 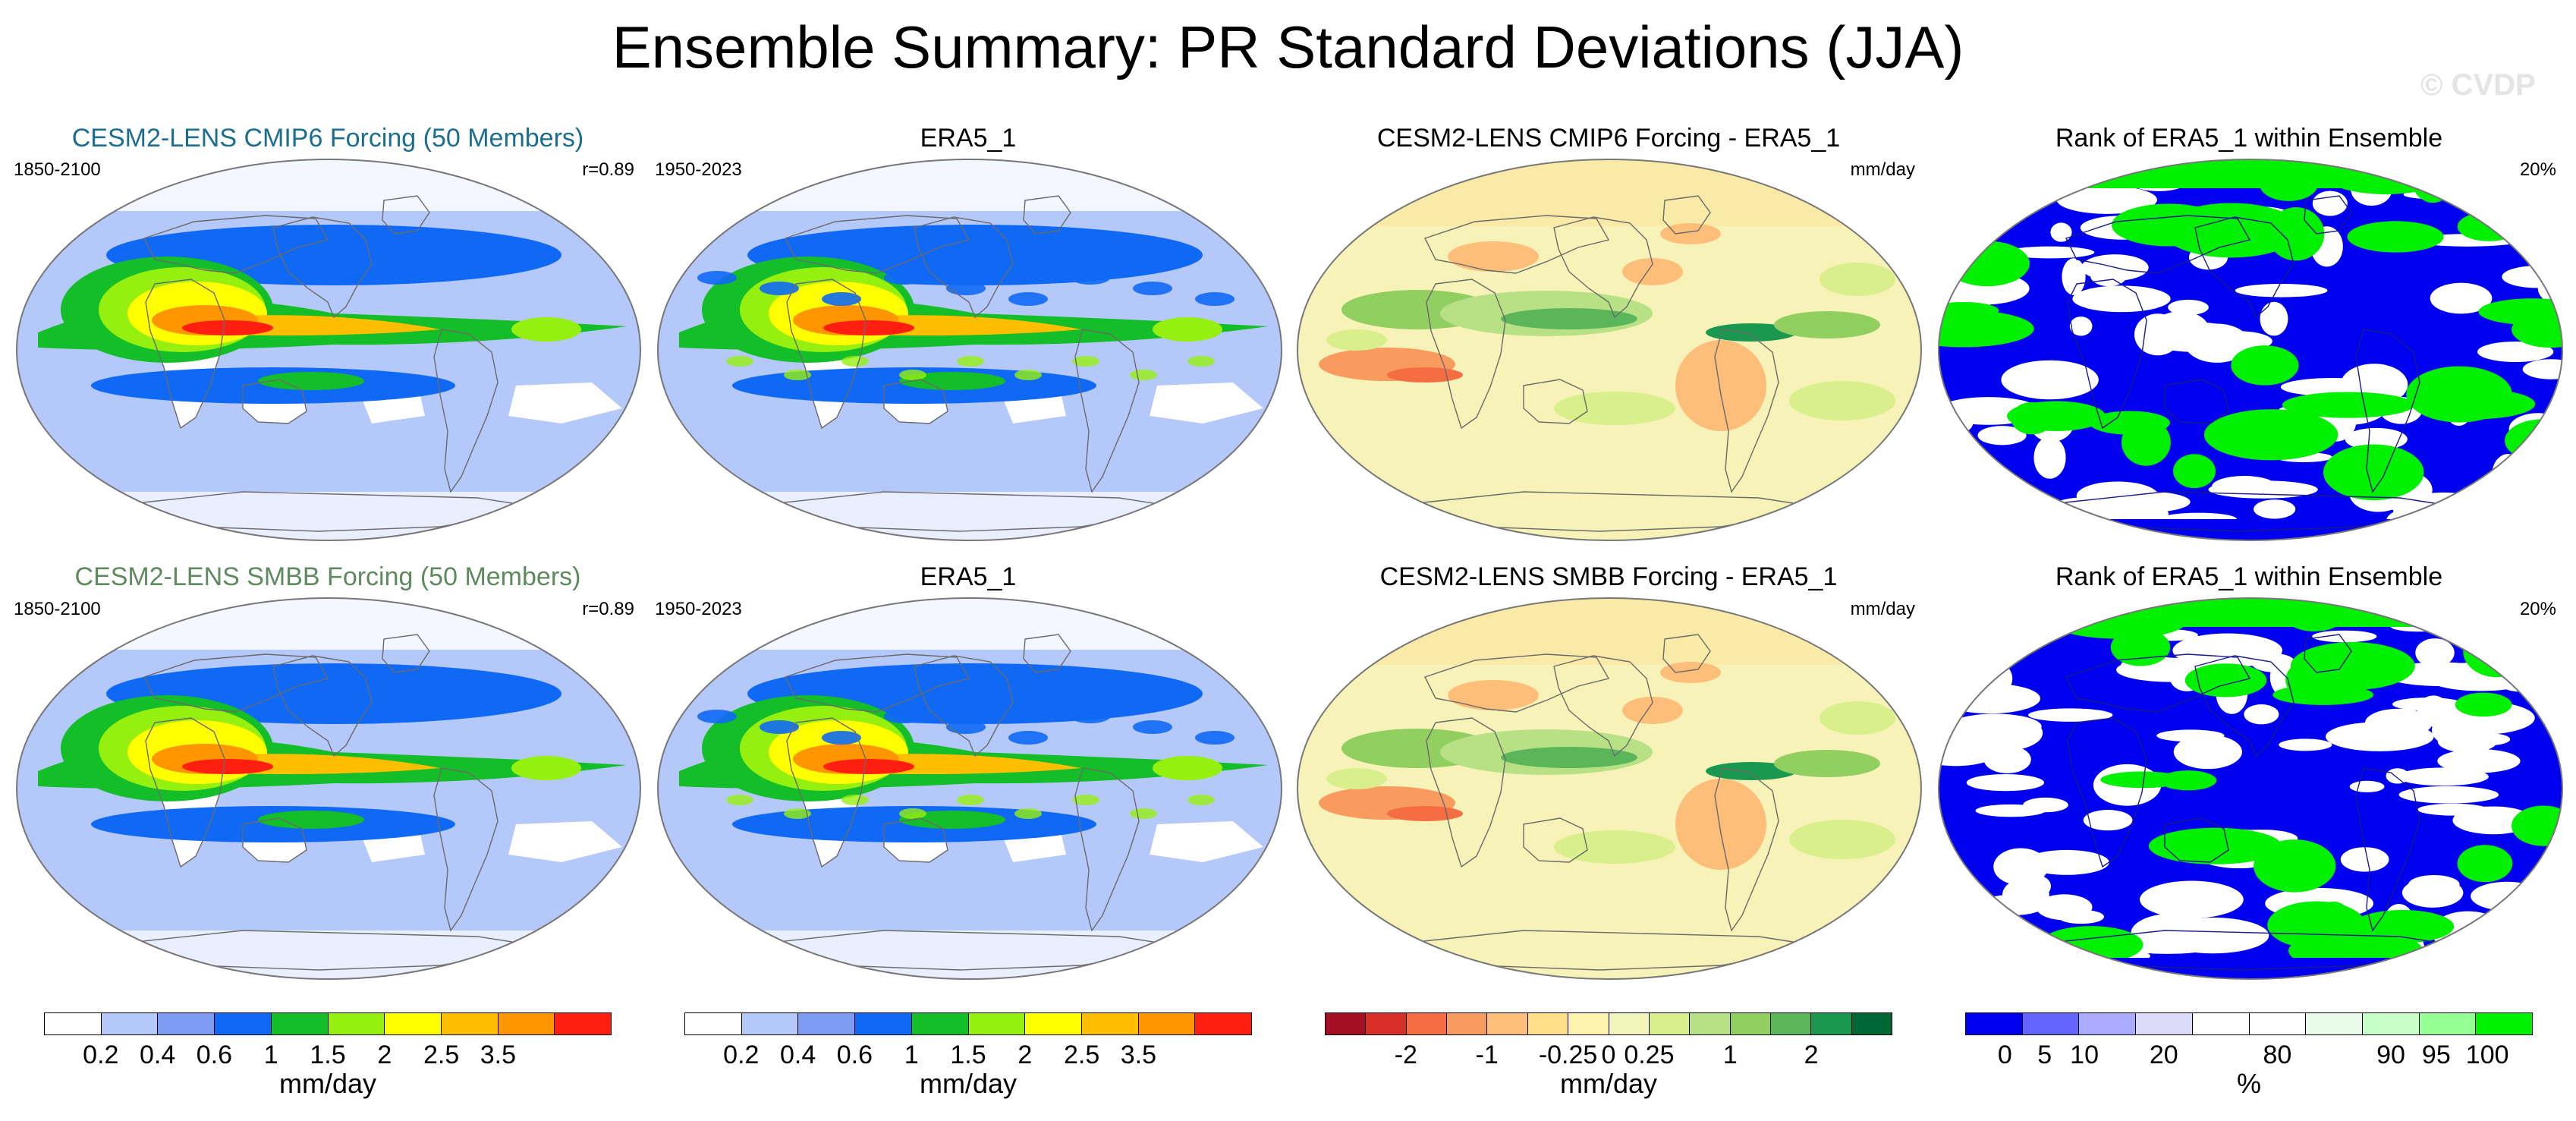 What do you see at coordinates (2478, 85) in the screenshot?
I see `cvdp-watermark: © CVDP` at bounding box center [2478, 85].